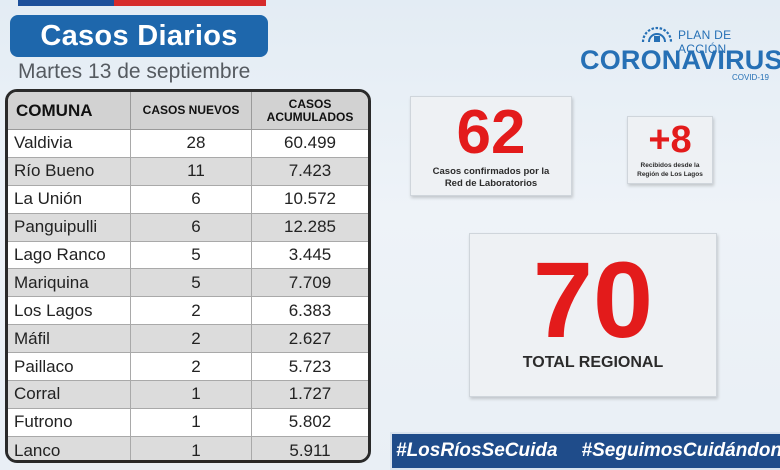 The height and width of the screenshot is (470, 780). What do you see at coordinates (310, 199) in the screenshot?
I see `cell-casos-acumulados: 10.572` at bounding box center [310, 199].